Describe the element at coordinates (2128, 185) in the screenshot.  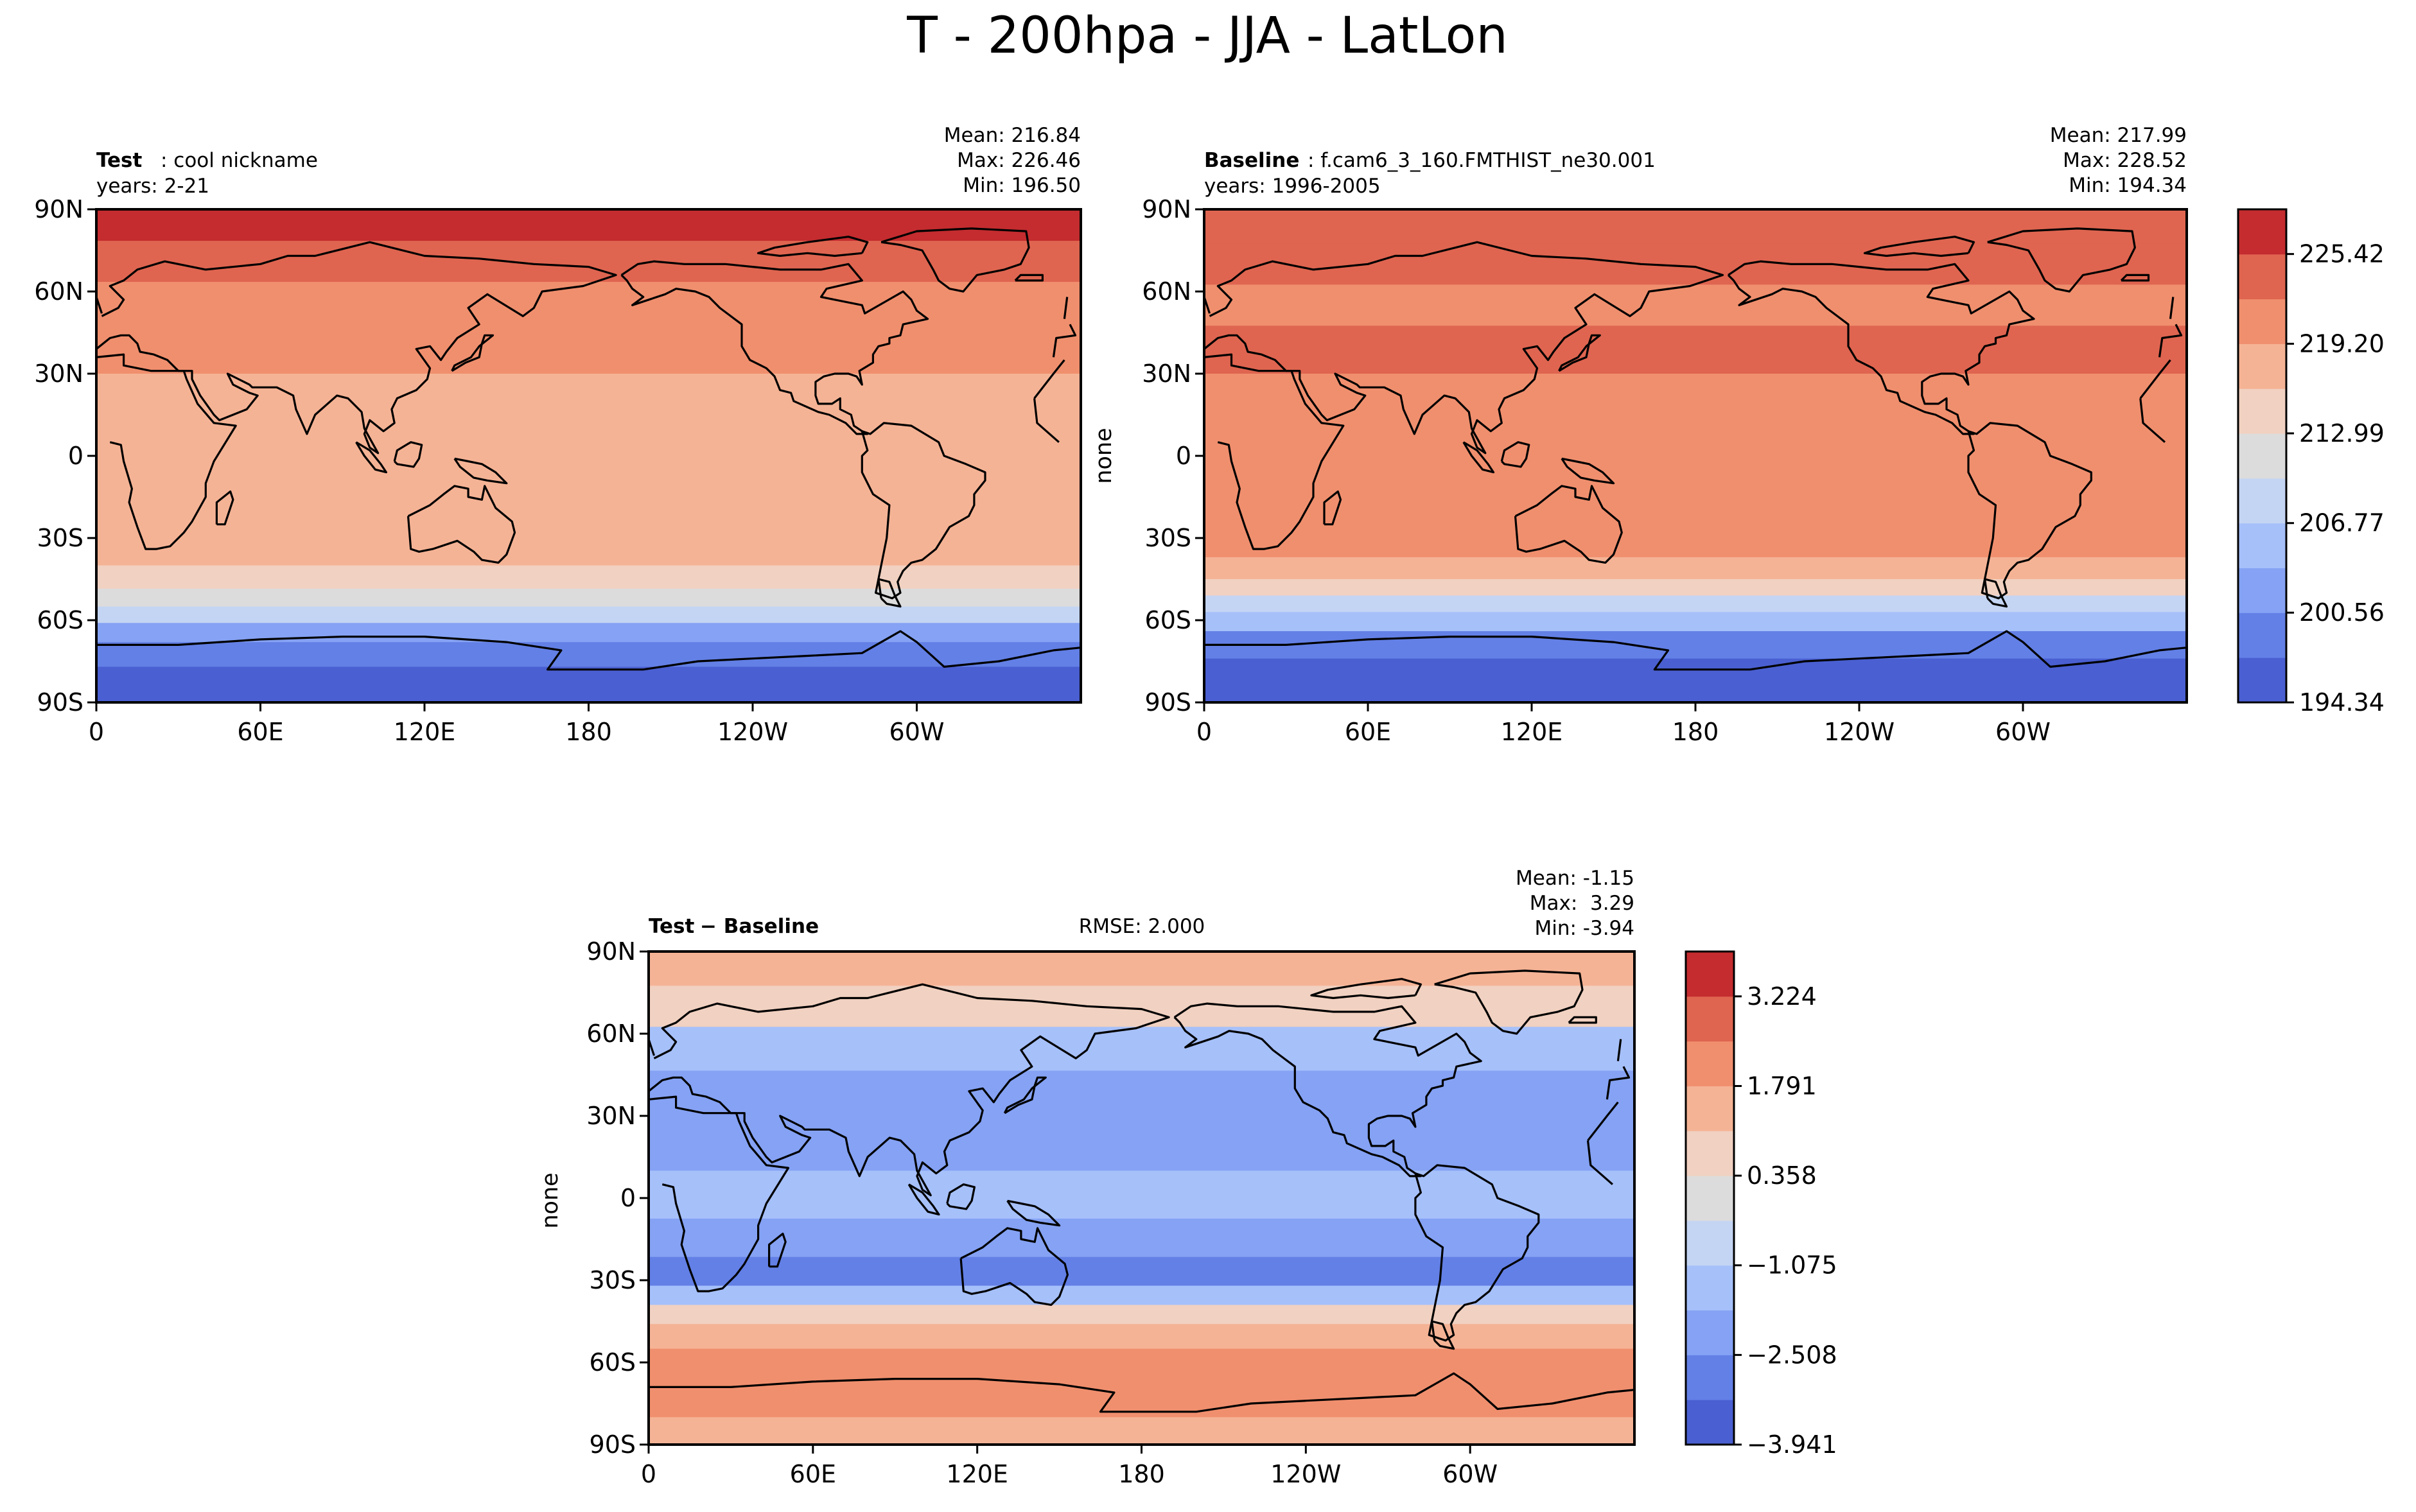
I see `panel-baseline-min: Min: 194.34` at that location.